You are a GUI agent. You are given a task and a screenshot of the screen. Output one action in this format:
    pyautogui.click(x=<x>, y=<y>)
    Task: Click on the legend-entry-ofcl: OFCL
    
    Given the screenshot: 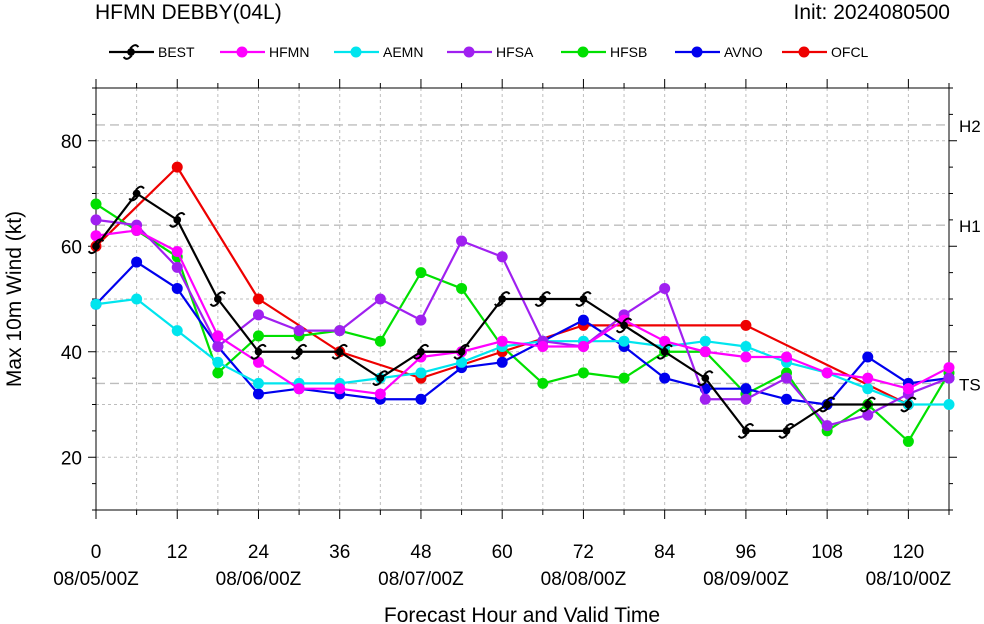 What is the action you would take?
    pyautogui.click(x=825, y=52)
    